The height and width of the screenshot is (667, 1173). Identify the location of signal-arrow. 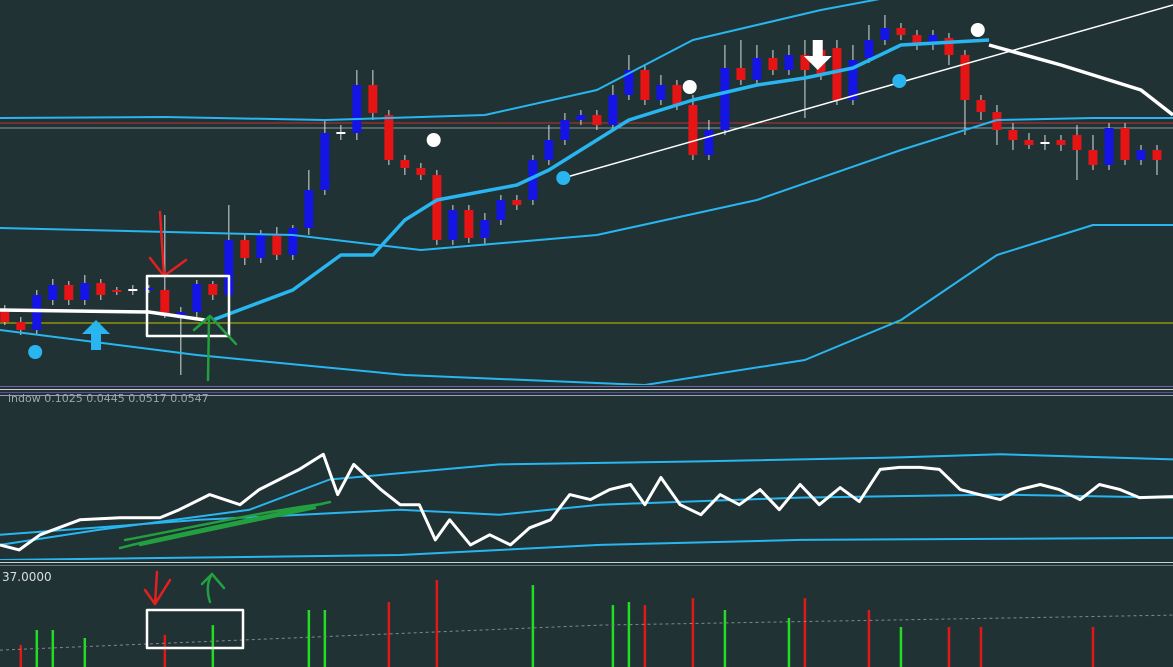
(96, 335).